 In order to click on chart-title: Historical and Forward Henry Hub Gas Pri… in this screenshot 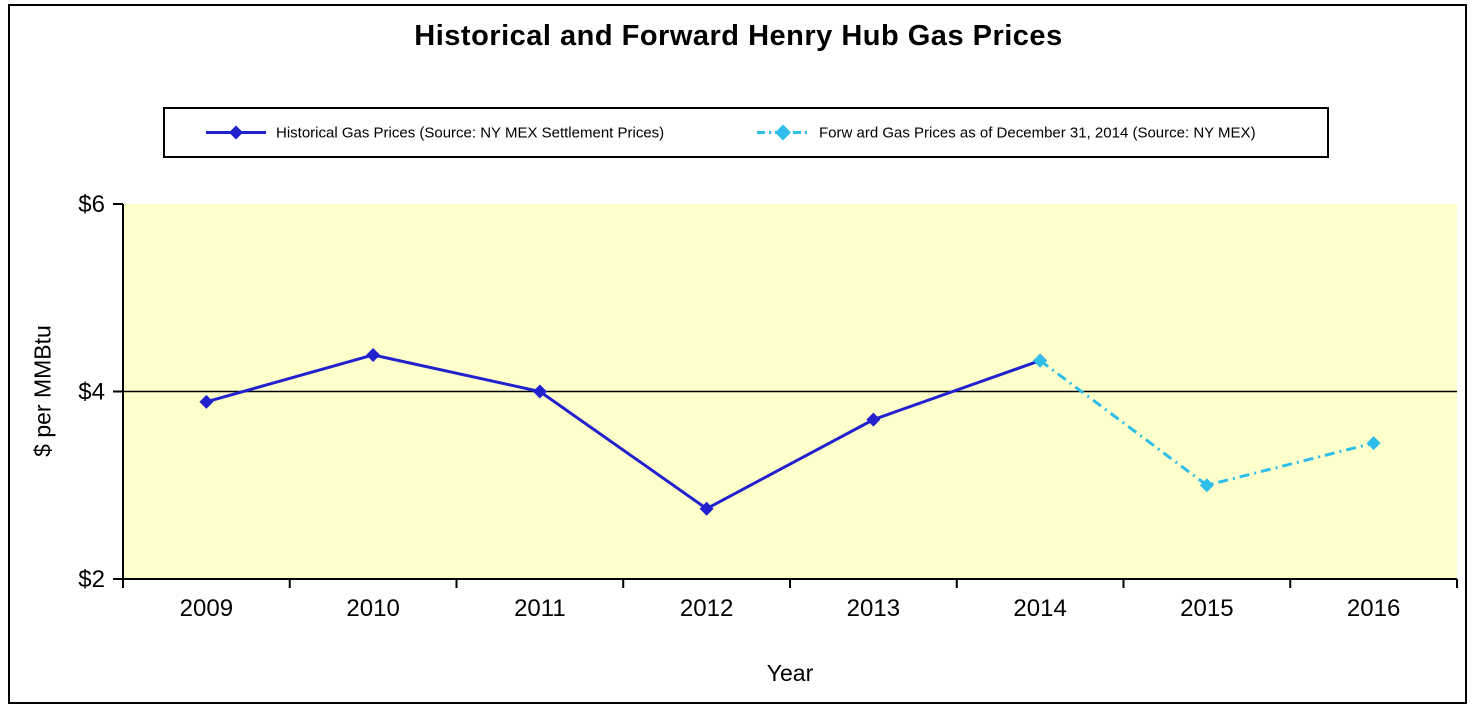, I will do `click(738, 36)`.